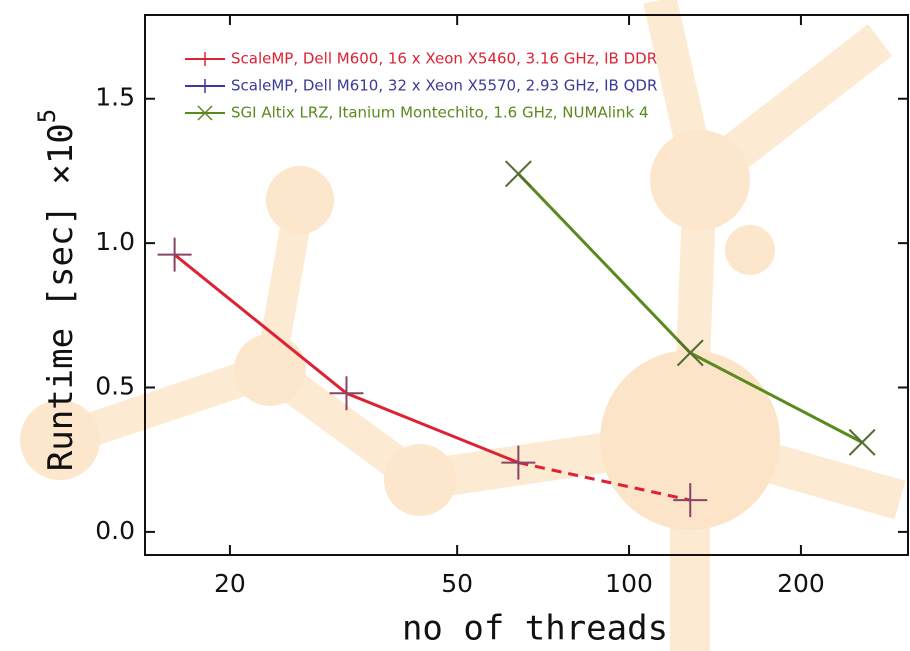 The height and width of the screenshot is (651, 910). What do you see at coordinates (61, 297) in the screenshot?
I see `y-axis-label-text: Runtime [sec] ×10` at bounding box center [61, 297].